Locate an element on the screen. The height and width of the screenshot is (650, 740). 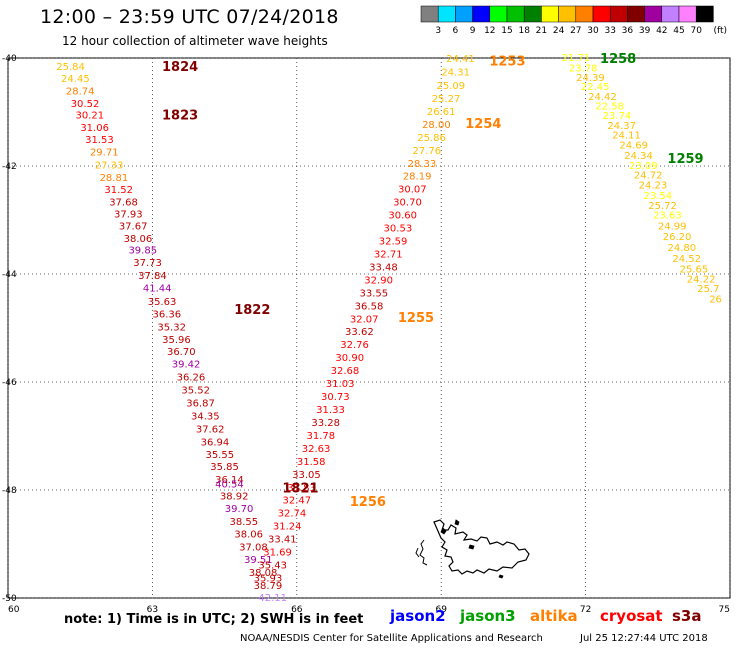
wave-height-value: 24.42 is located at coordinates (602, 97).